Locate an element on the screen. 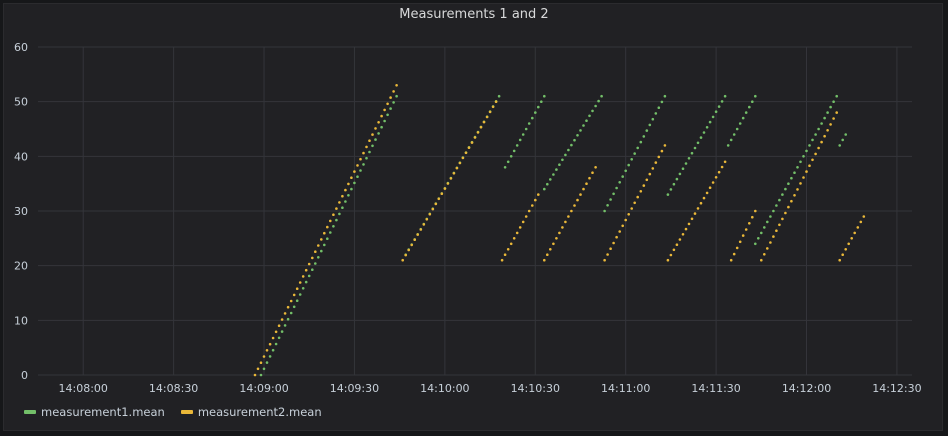 This screenshot has height=436, width=948. legend-swatch-measurement1 is located at coordinates (30, 412).